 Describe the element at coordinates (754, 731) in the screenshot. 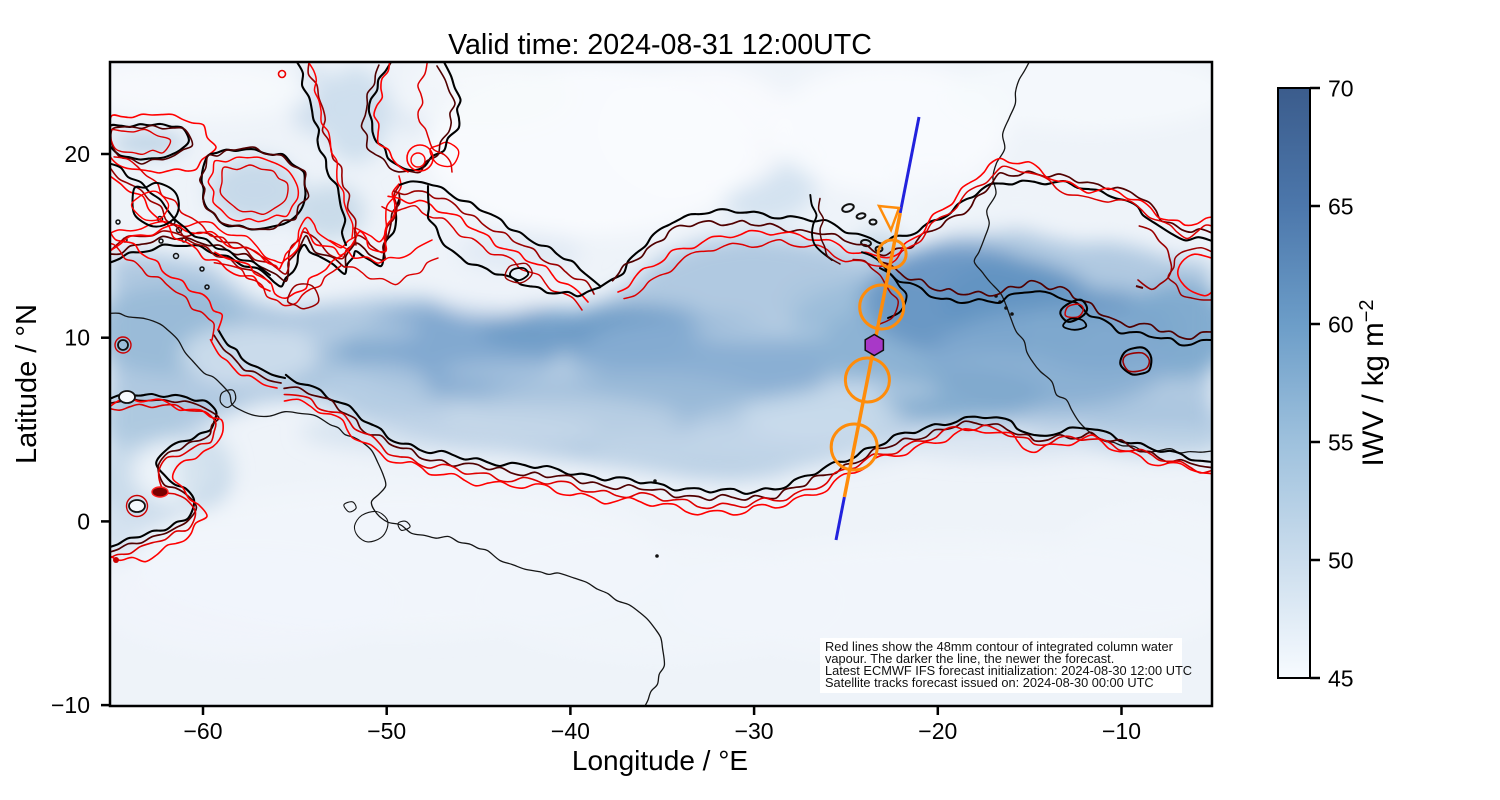

I see `svg-text: −30` at that location.